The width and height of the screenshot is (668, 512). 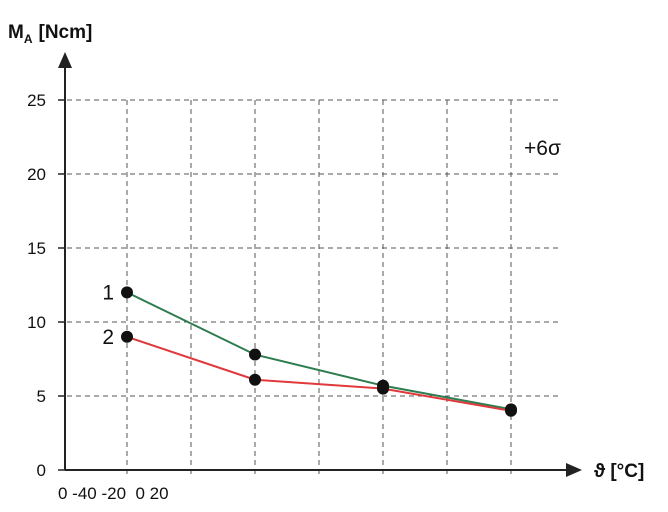 What do you see at coordinates (16, 32) in the screenshot?
I see `y-axis-title-main: M` at bounding box center [16, 32].